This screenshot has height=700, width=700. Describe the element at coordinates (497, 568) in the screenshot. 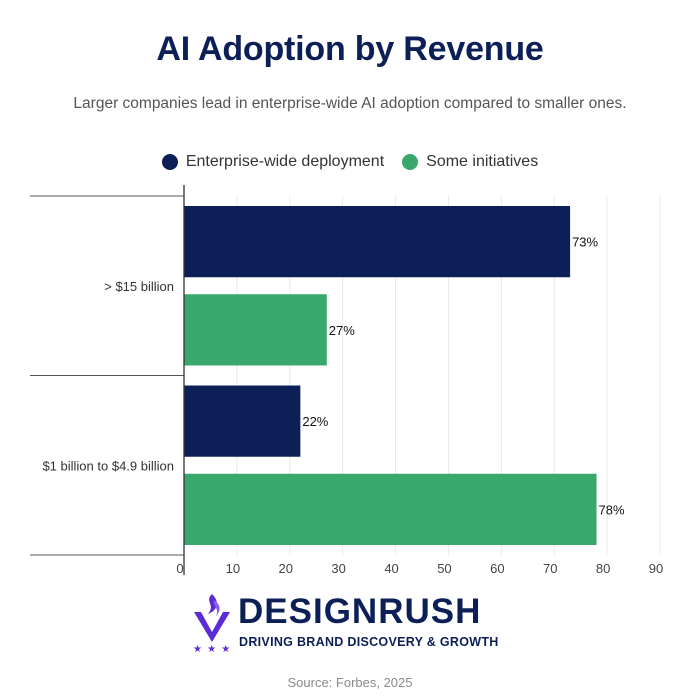

I see `x-tick-label: 60` at that location.